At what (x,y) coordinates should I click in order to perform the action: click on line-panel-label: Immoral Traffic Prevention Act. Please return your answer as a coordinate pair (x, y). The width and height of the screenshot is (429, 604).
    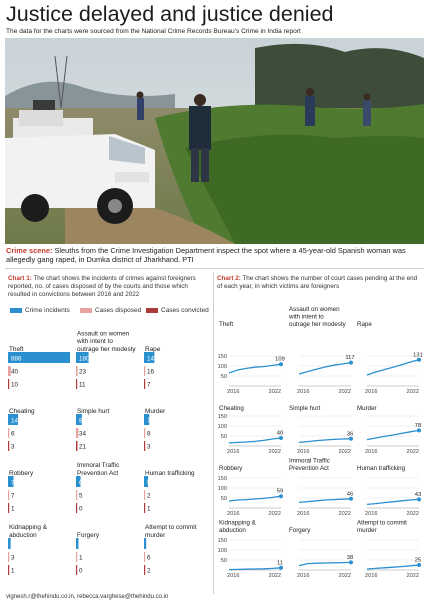
    Looking at the image, I should click on (309, 464).